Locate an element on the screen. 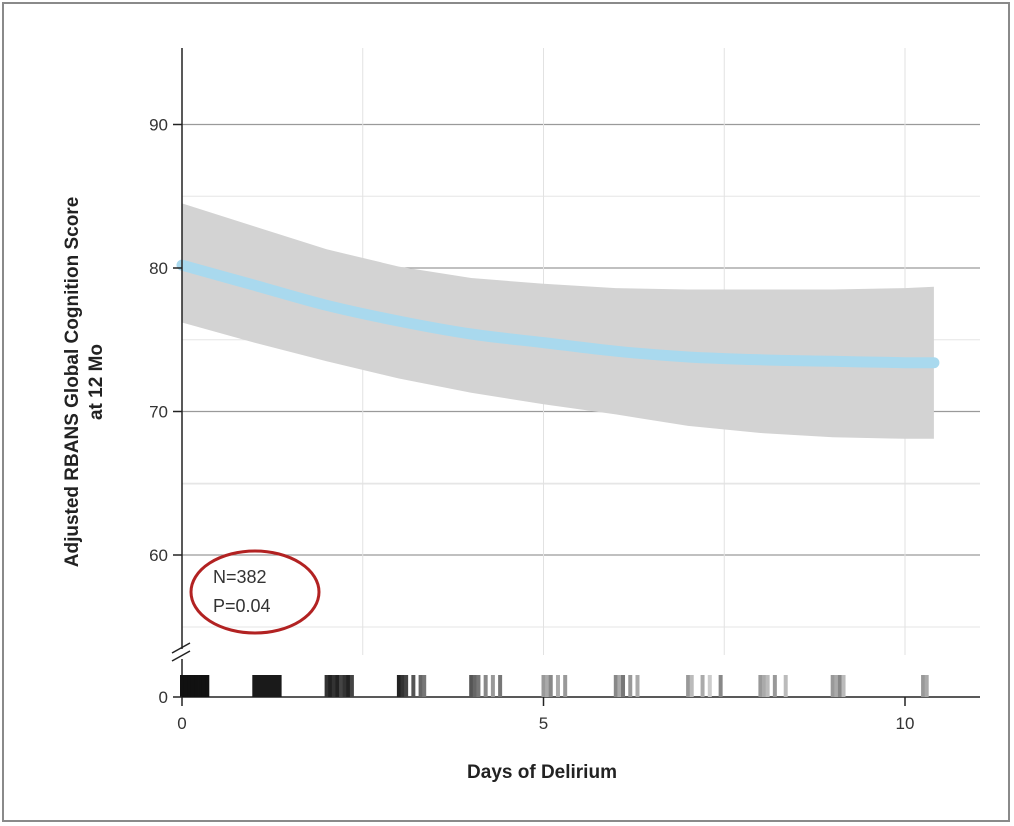 The height and width of the screenshot is (826, 1014). y-tick-label: 70 is located at coordinates (158, 412).